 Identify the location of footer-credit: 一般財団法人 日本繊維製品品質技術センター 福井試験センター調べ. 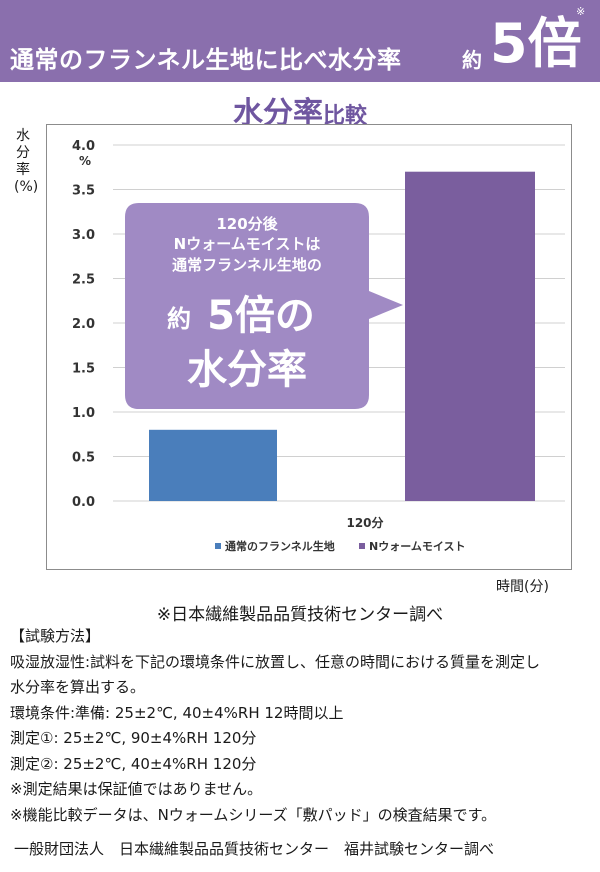
(254, 849).